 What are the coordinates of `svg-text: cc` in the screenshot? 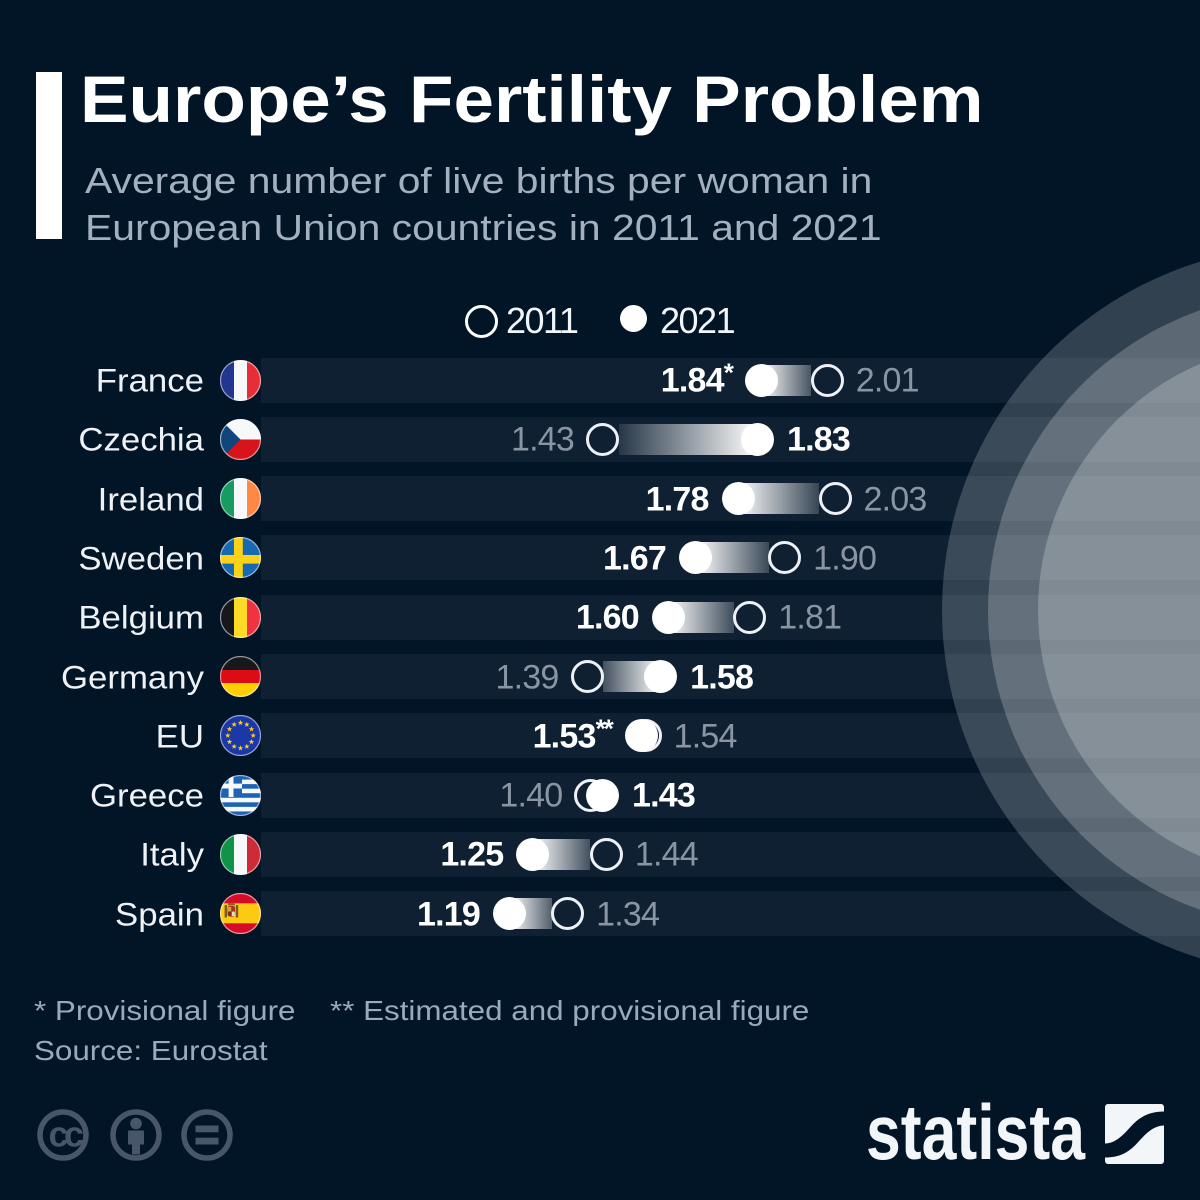 It's located at (65, 1134).